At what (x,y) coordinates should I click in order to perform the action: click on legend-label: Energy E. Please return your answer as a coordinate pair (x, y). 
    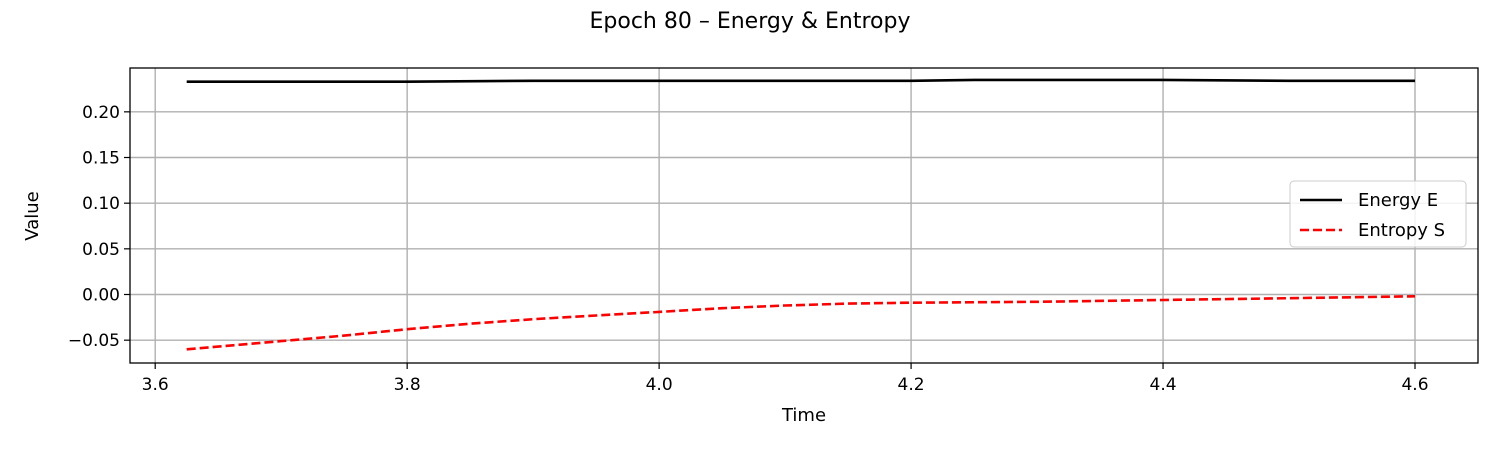
    Looking at the image, I should click on (1398, 200).